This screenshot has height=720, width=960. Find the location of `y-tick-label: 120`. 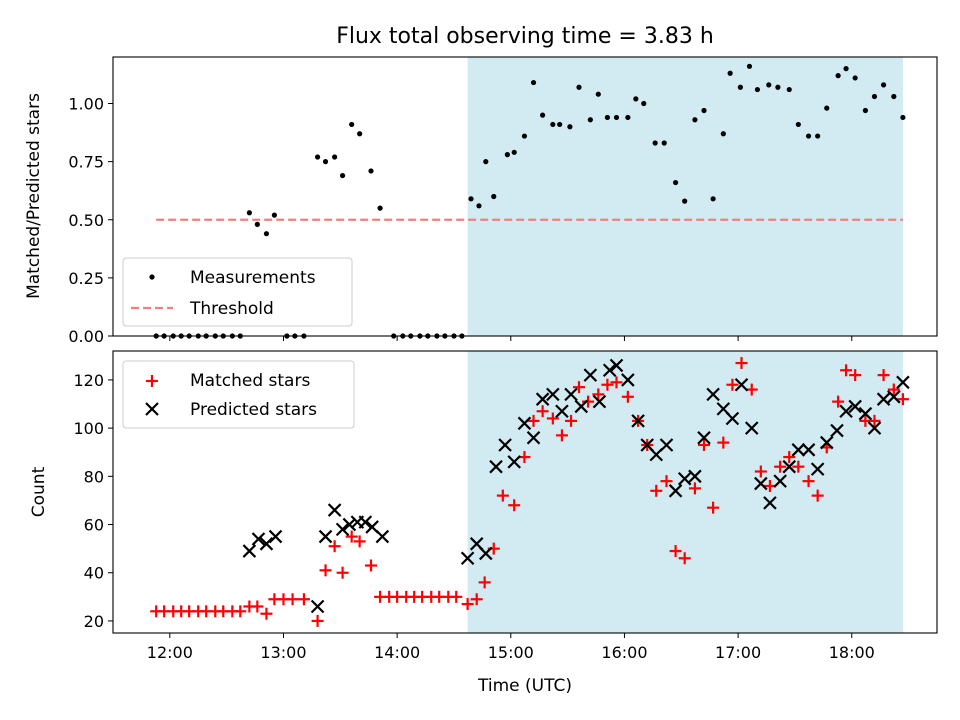

y-tick-label: 120 is located at coordinates (88, 380).